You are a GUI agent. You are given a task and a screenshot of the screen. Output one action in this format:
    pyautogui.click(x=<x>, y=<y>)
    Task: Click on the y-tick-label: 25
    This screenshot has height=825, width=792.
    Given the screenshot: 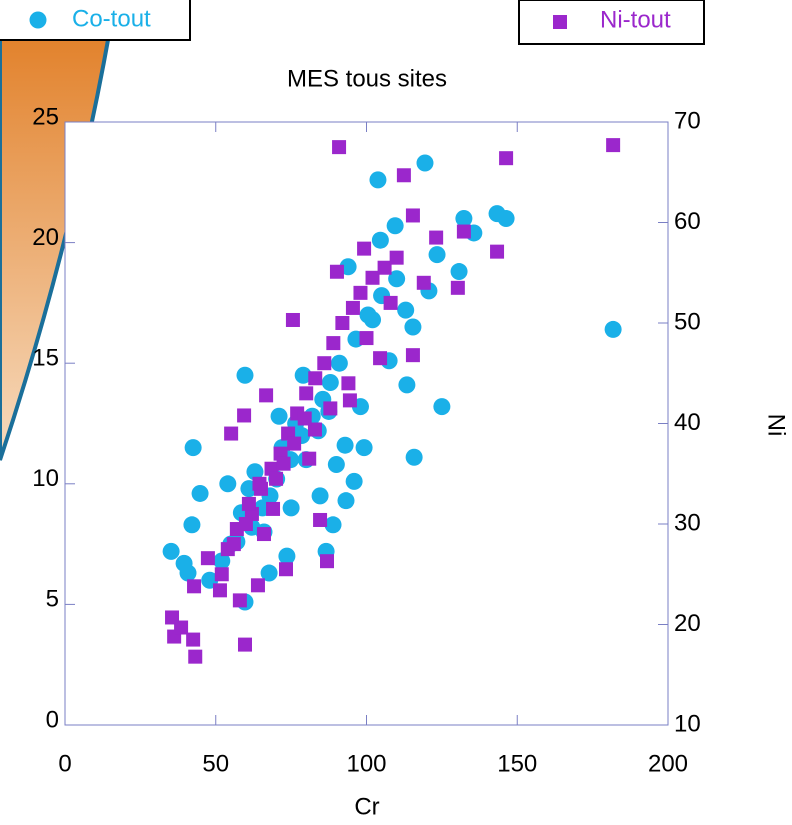 What is the action you would take?
    pyautogui.click(x=45, y=116)
    